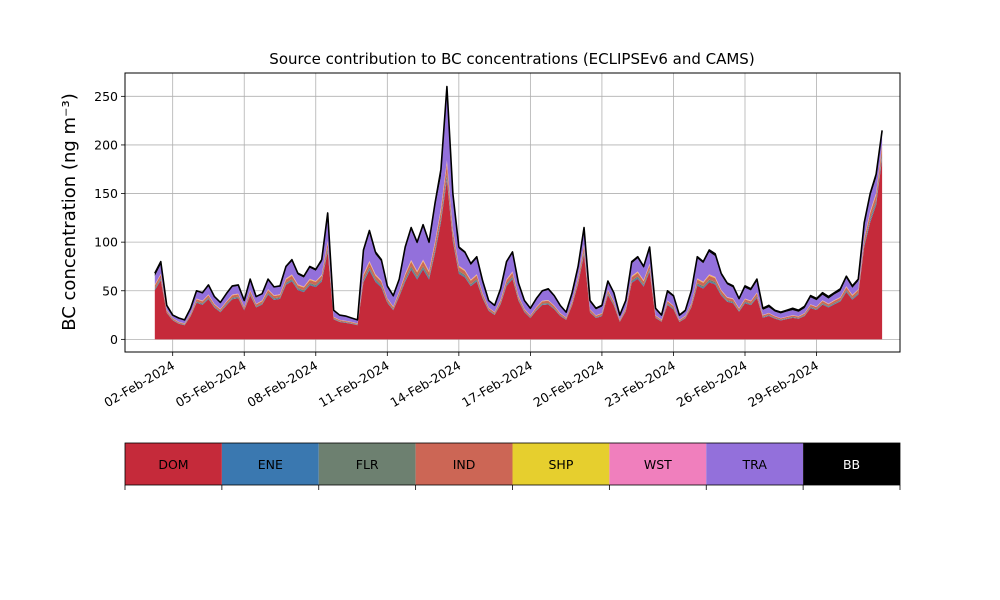 This screenshot has height=600, width=1000. I want to click on legend-swatch-tra, so click(755, 464).